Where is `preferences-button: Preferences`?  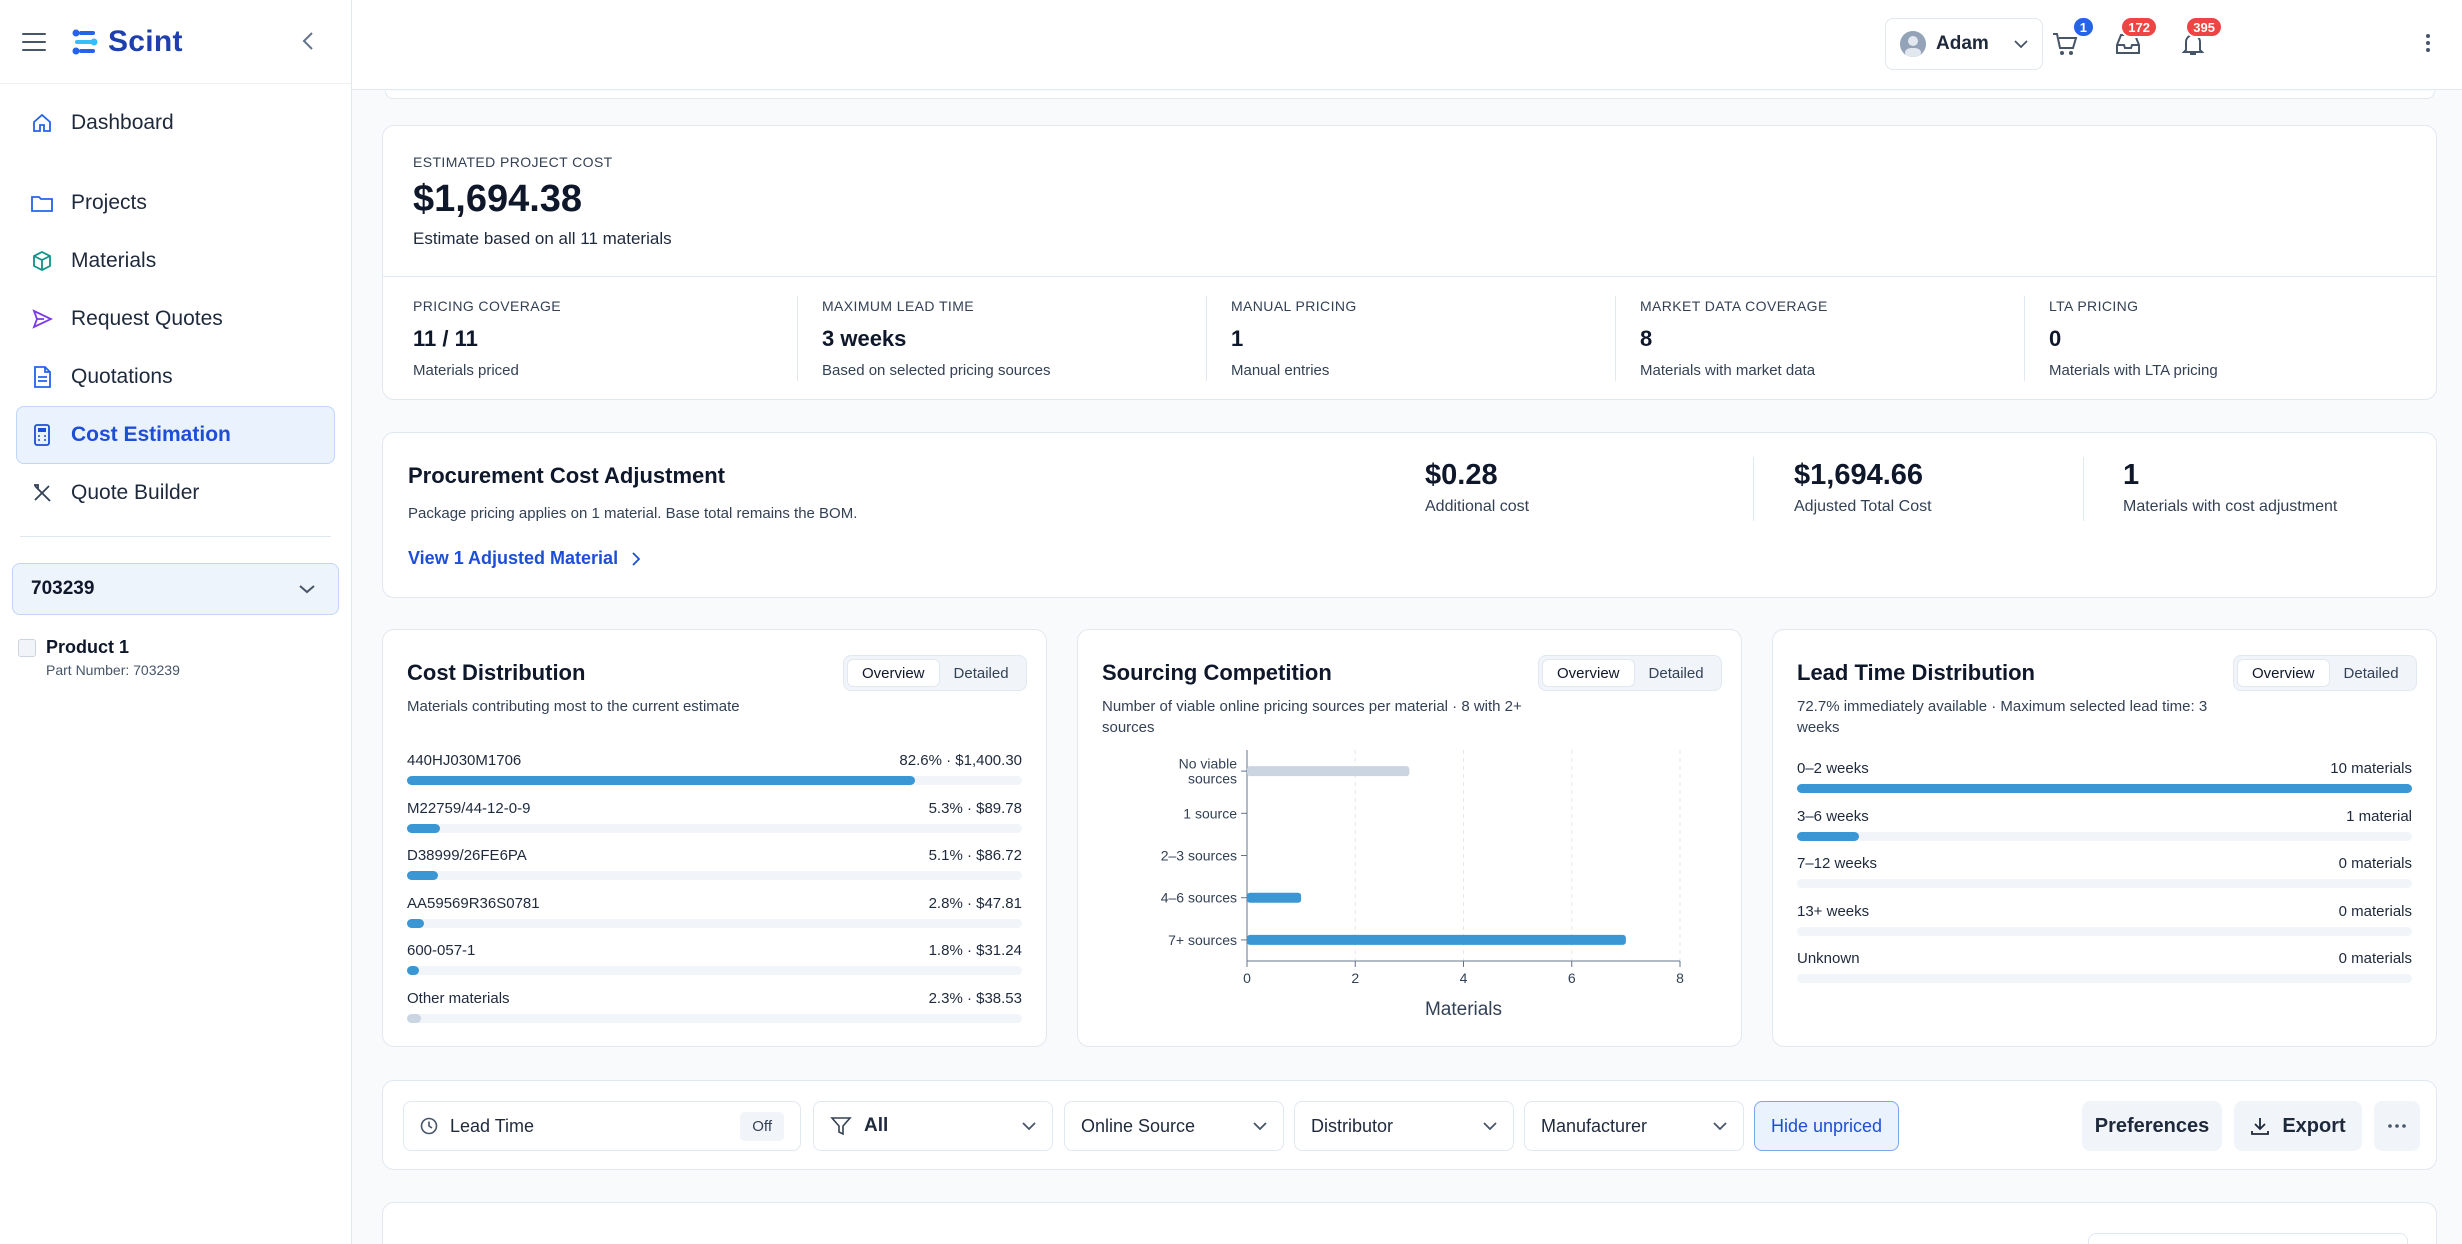
preferences-button: Preferences is located at coordinates (2152, 1126).